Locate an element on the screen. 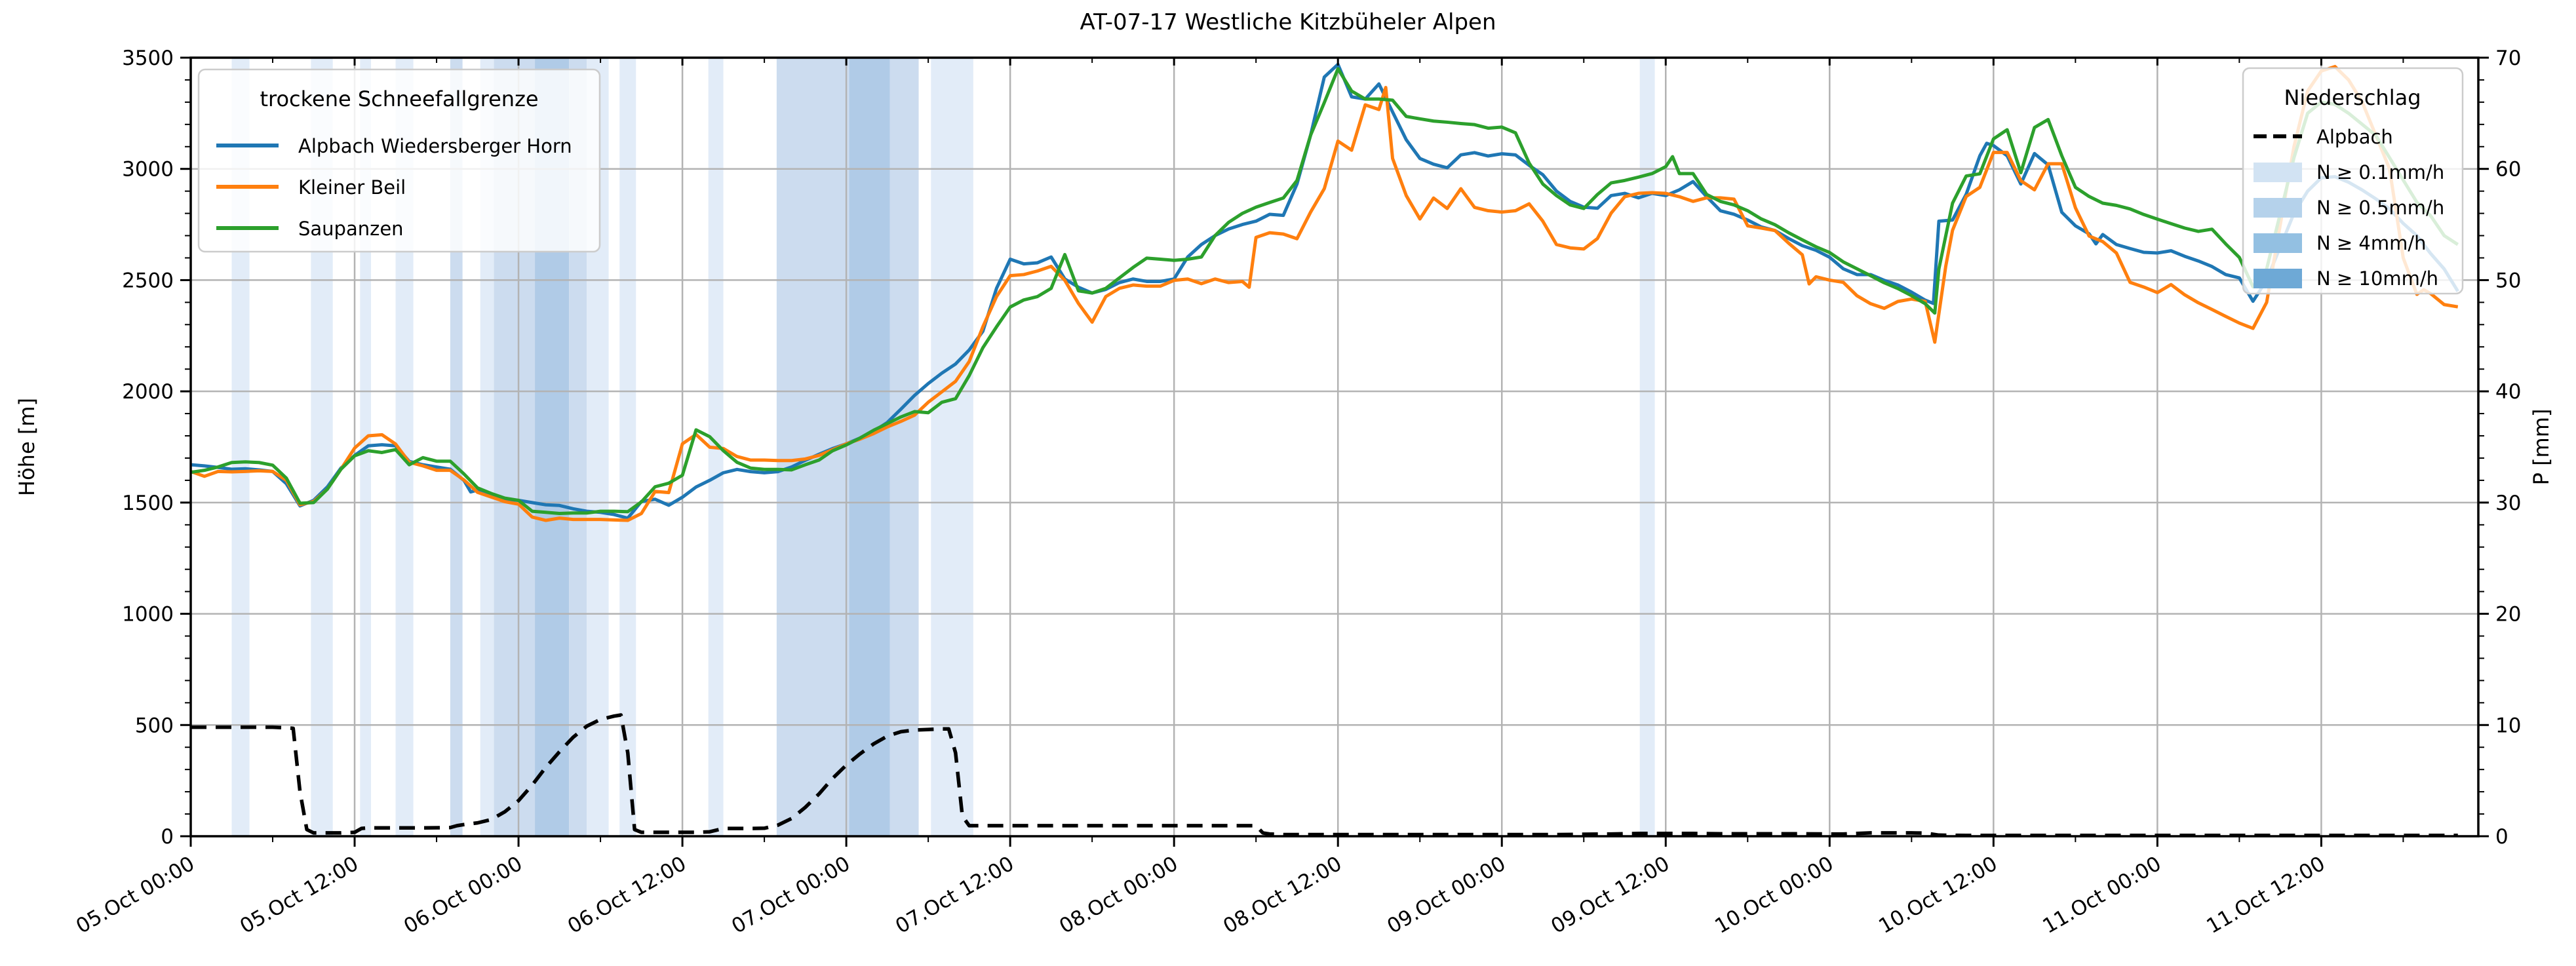 Image resolution: width=2576 pixels, height=966 pixels. x-tick-label: 07.Oct 12:00 is located at coordinates (954, 895).